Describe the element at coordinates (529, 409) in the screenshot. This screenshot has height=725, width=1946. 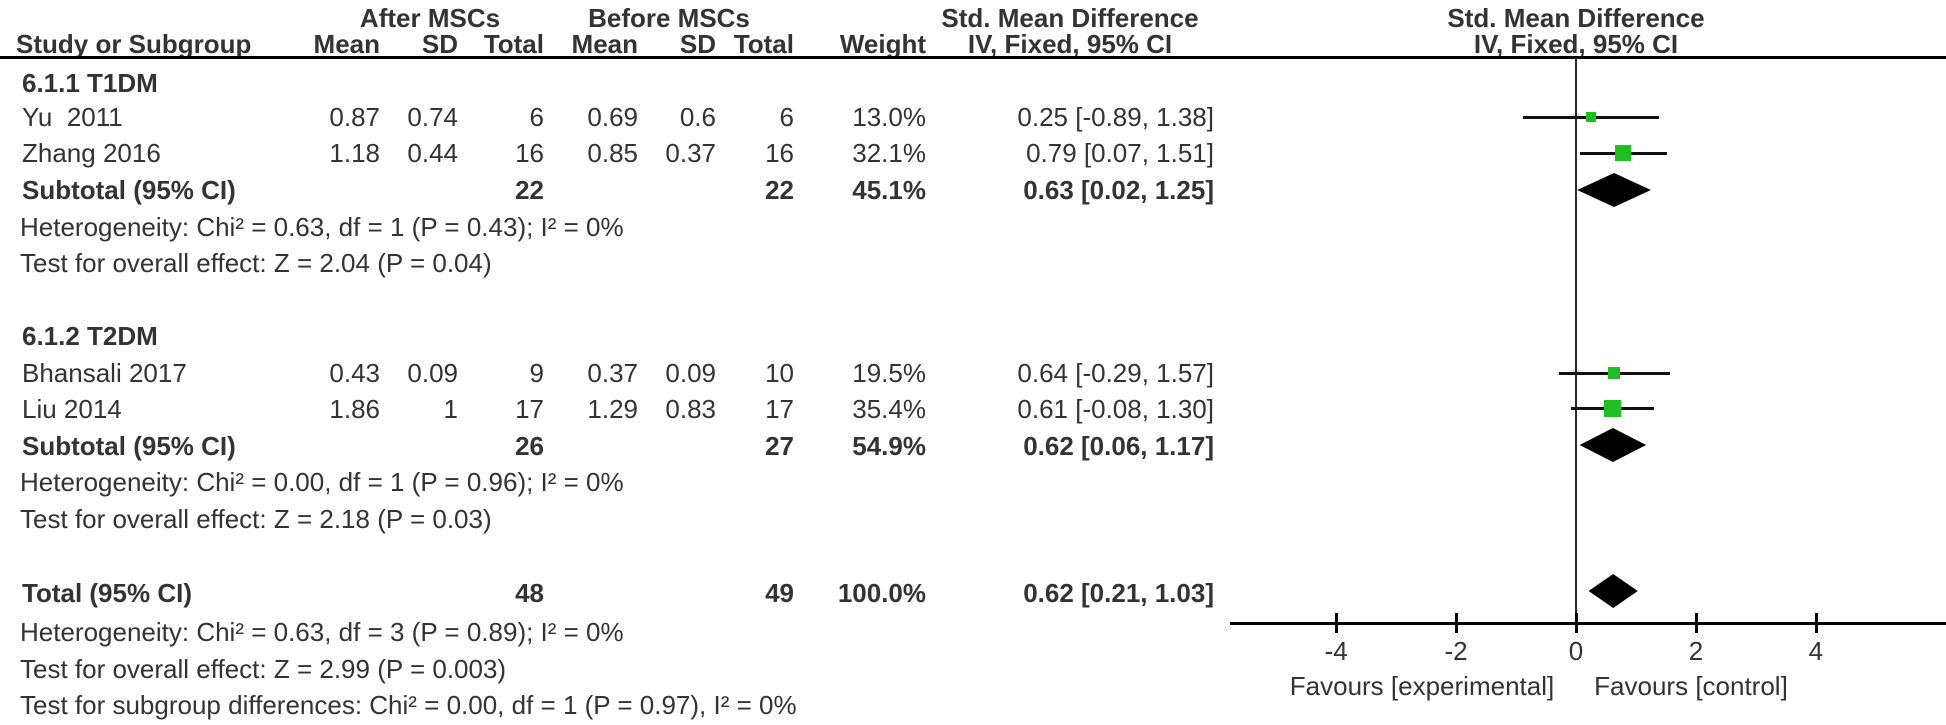
I see `total-after: 17` at that location.